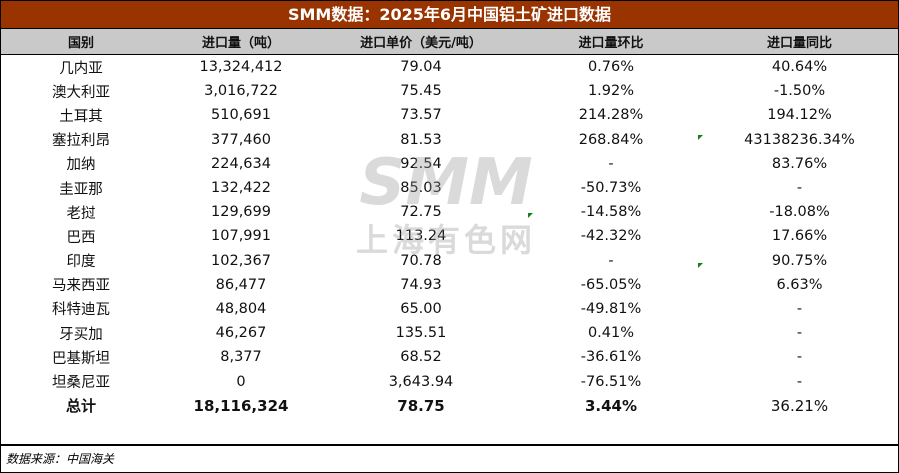  What do you see at coordinates (449, 309) in the screenshot?
I see `table-row: 科特迪瓦 48,804 65.00 -49.81% -` at bounding box center [449, 309].